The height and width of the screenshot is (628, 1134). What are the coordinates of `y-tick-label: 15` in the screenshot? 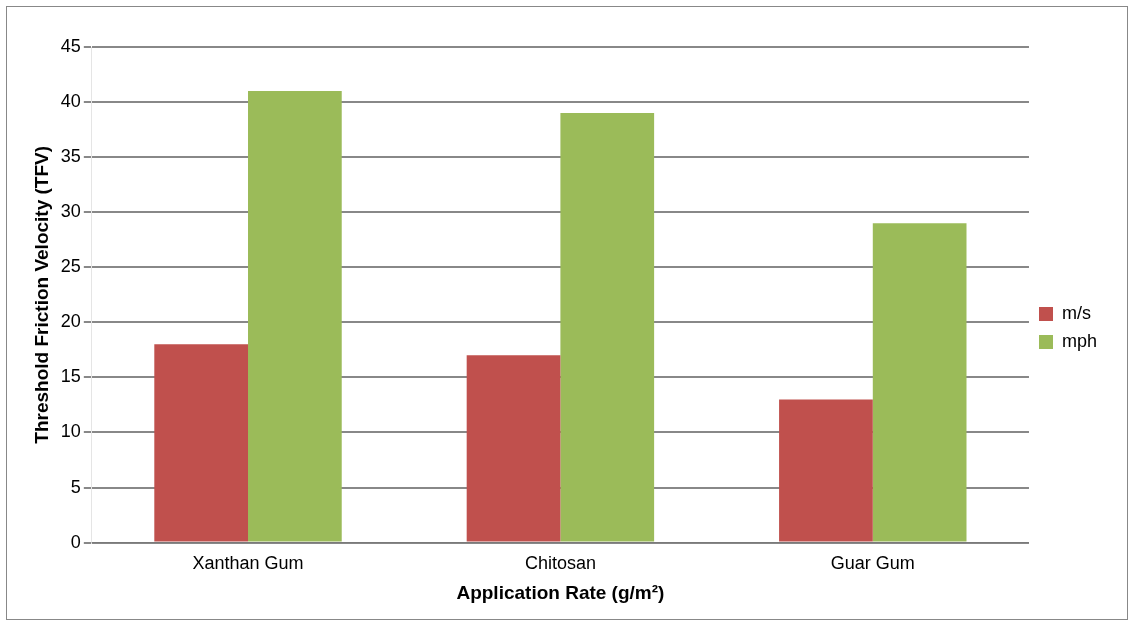 It's located at (70, 376).